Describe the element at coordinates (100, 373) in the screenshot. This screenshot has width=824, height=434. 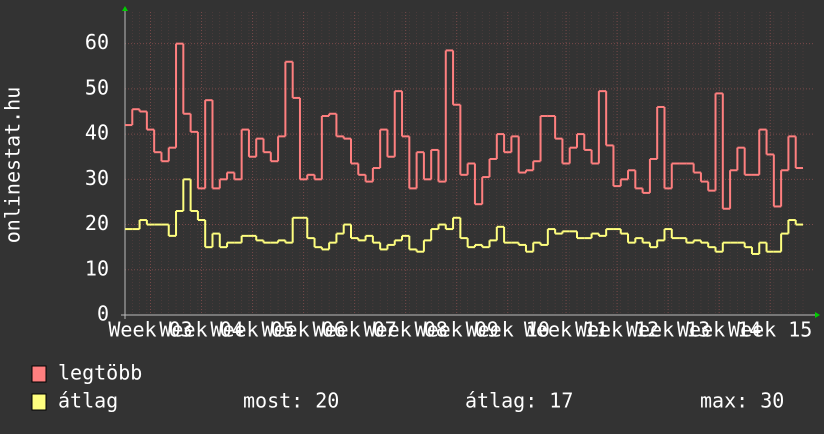
I see `legend-label: legtöbb` at that location.